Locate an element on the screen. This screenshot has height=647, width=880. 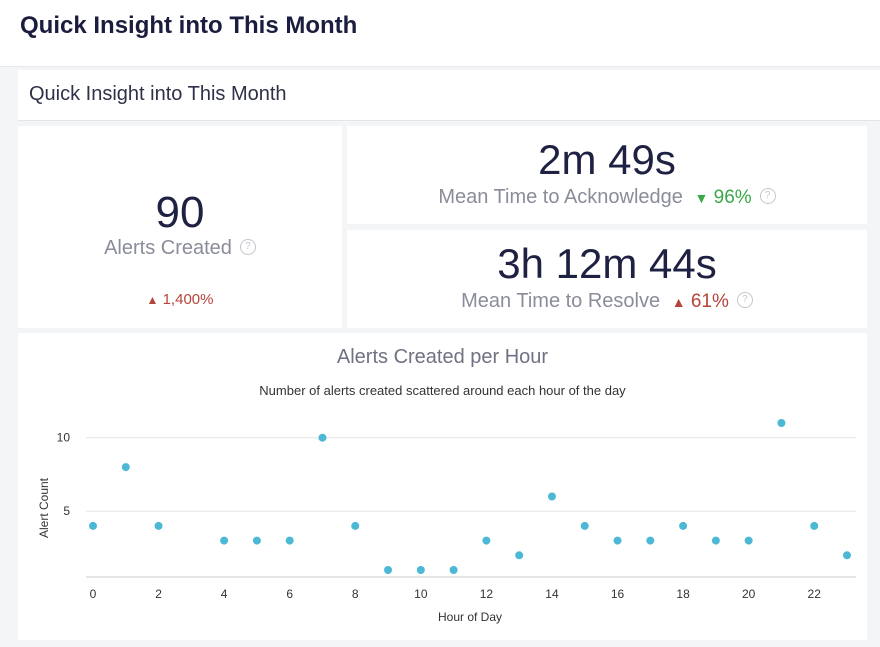
mtta-label-row: Mean Time to Acknowledge ▼ 96%? is located at coordinates (607, 197).